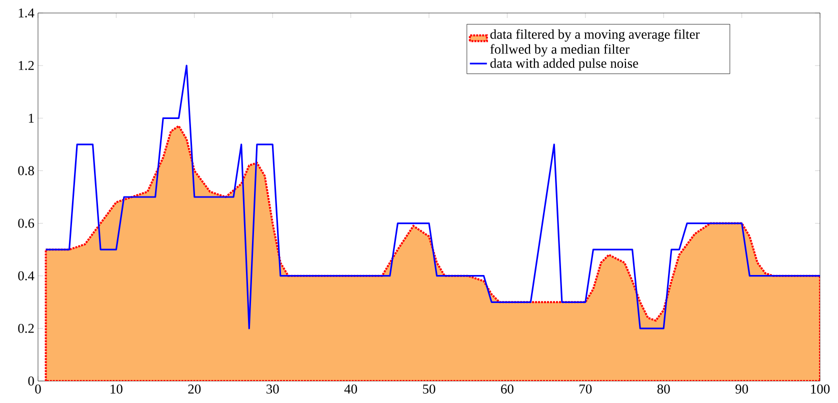 This screenshot has height=403, width=838. Describe the element at coordinates (663, 389) in the screenshot. I see `x-tick-label: 80` at that location.